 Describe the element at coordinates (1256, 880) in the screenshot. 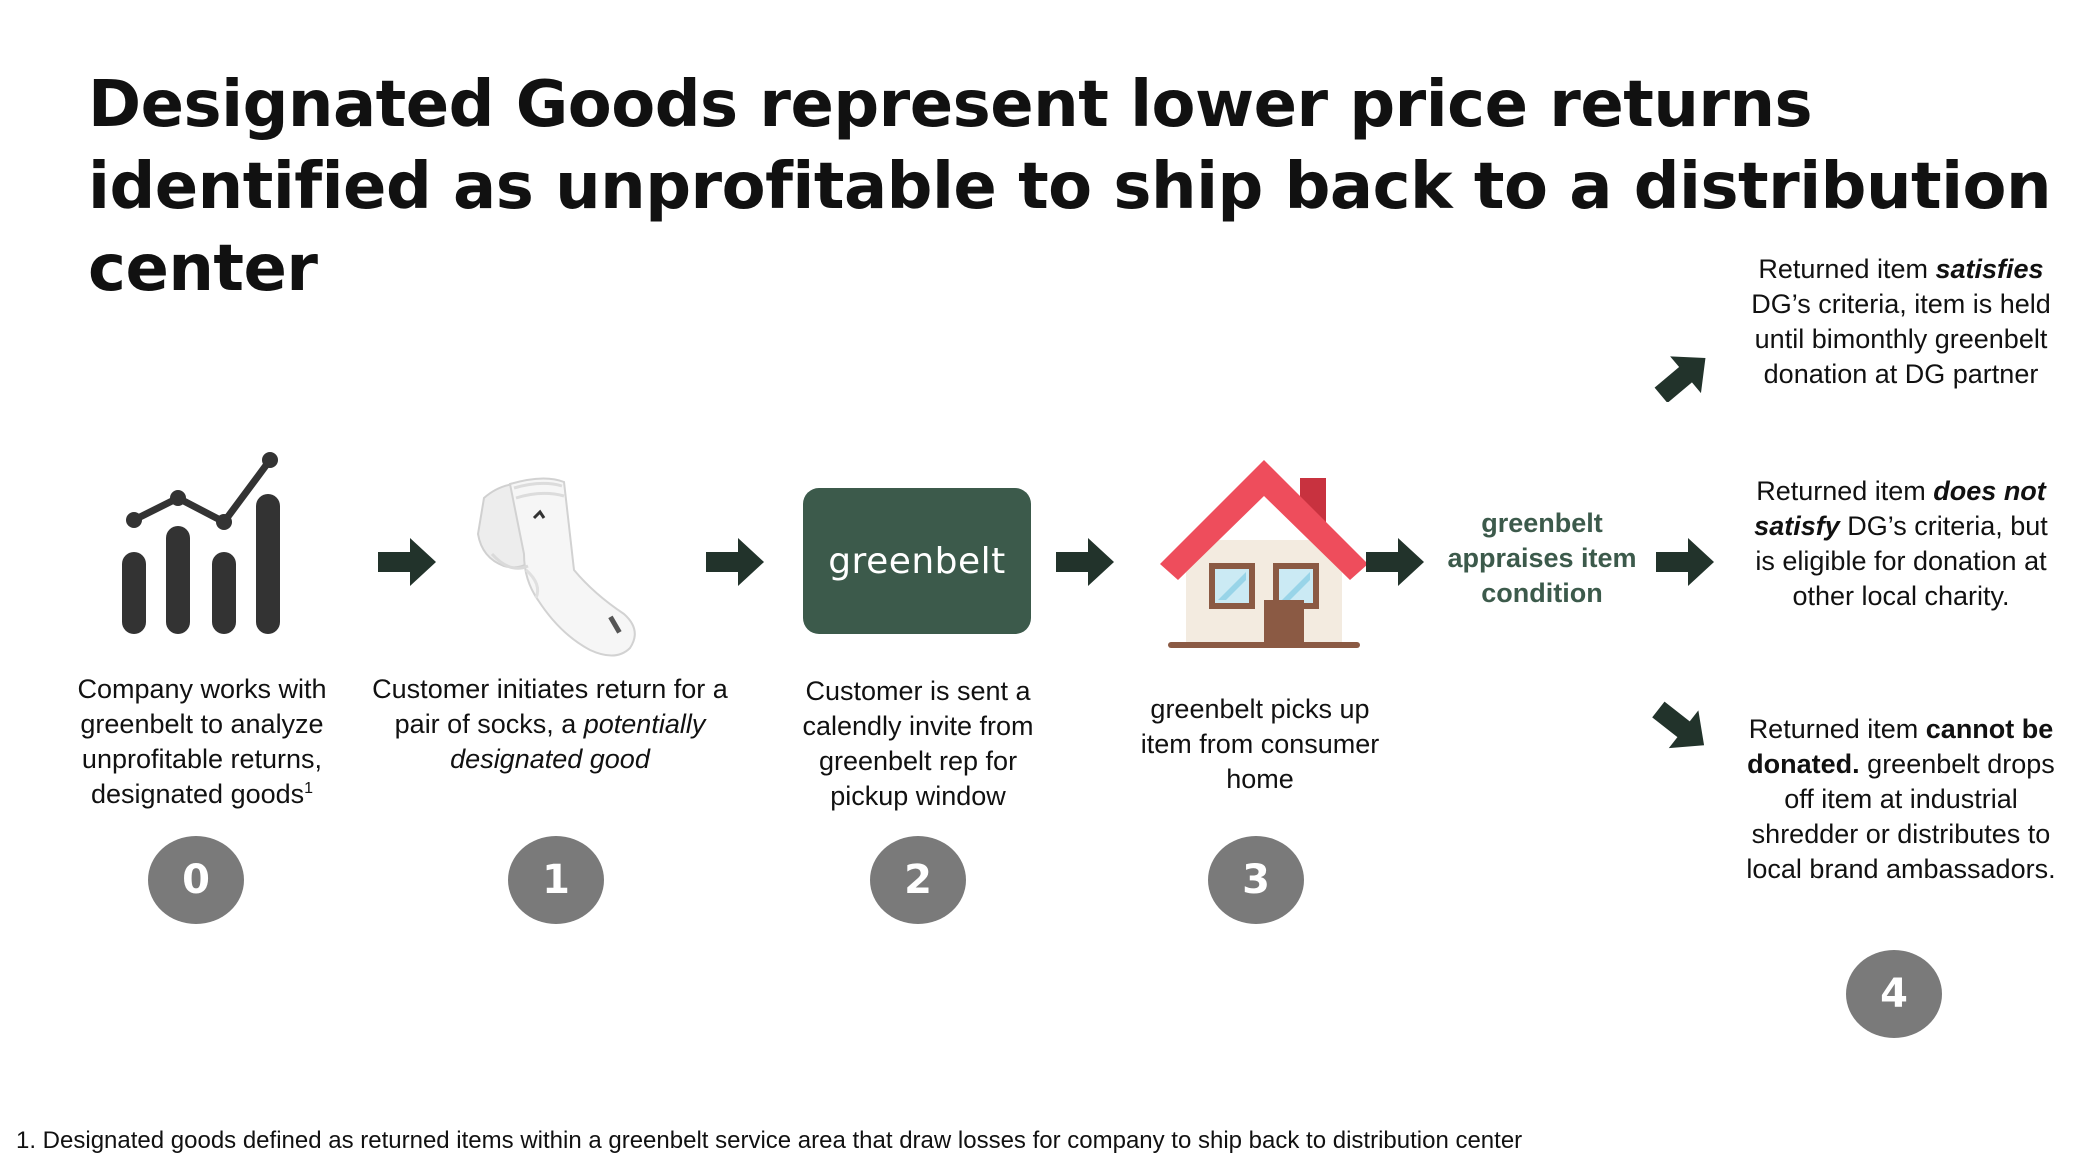

I see `step-3-number: 3` at that location.